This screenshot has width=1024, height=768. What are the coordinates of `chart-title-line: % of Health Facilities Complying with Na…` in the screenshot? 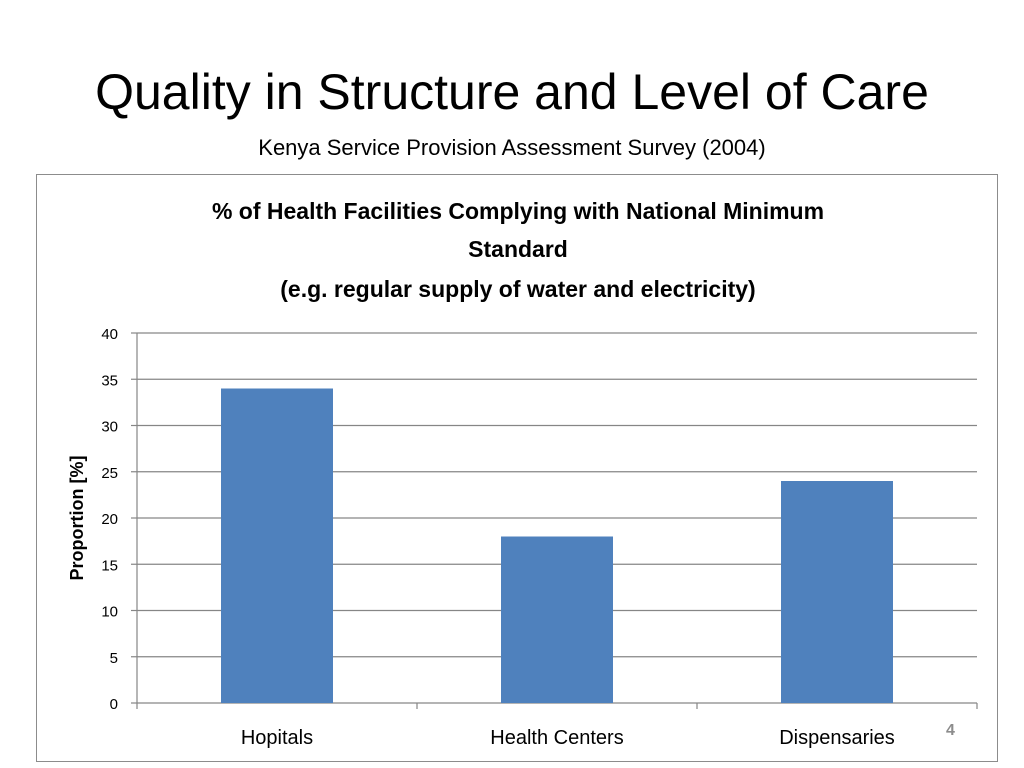 It's located at (518, 211).